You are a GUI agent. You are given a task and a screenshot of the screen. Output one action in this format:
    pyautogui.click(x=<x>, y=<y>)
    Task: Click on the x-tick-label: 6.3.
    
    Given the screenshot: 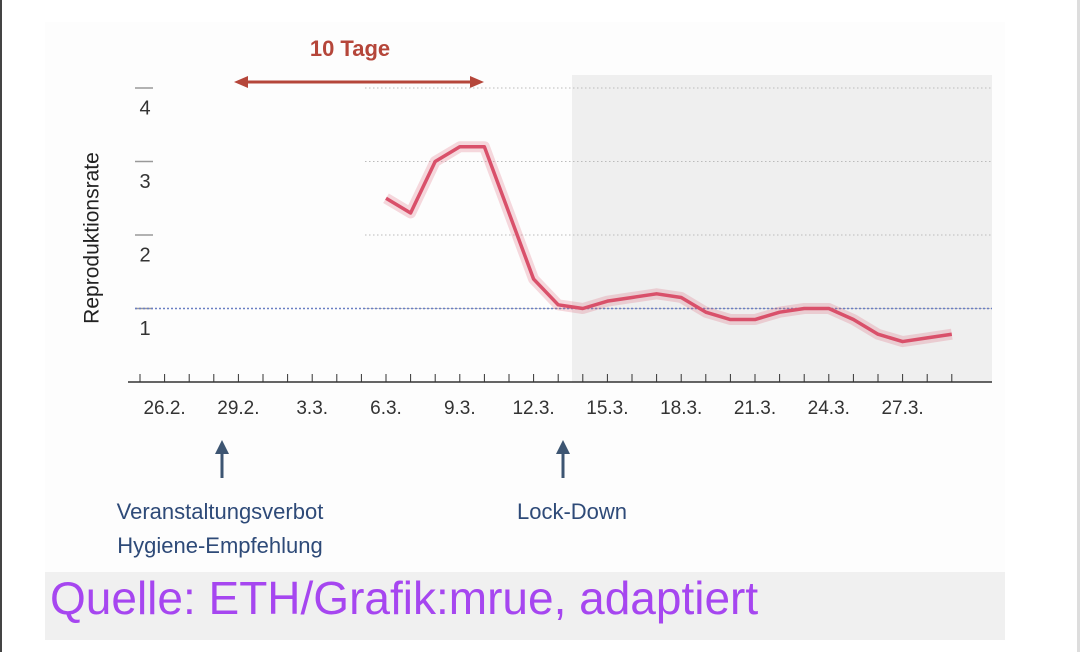 What is the action you would take?
    pyautogui.click(x=386, y=408)
    